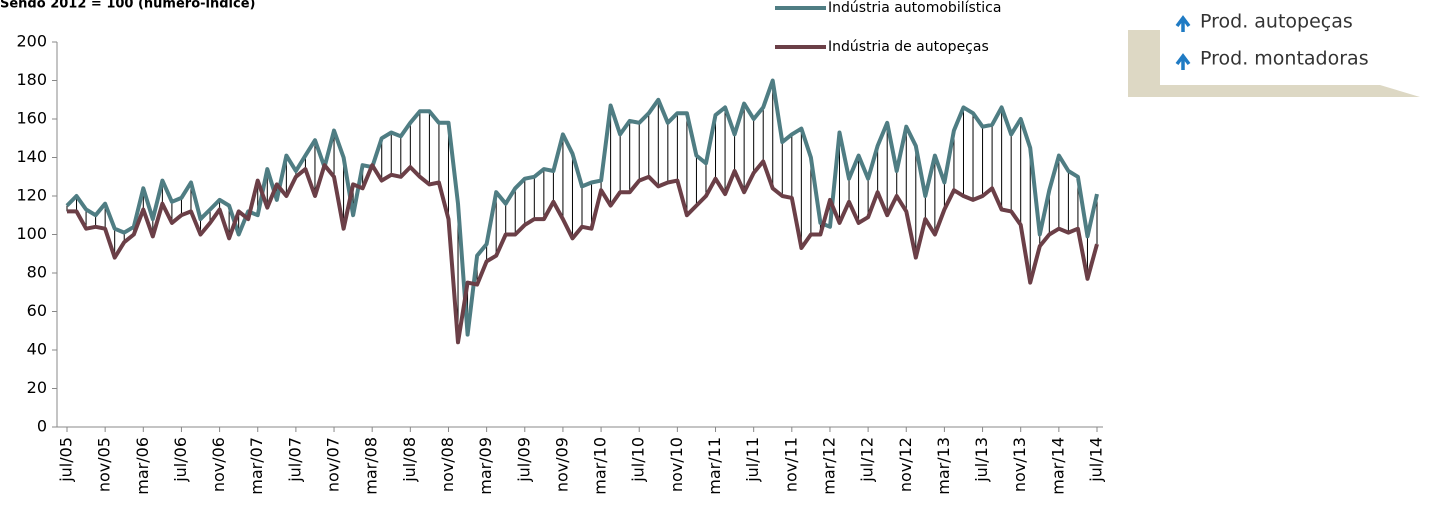 The image size is (1429, 514). Describe the element at coordinates (1057, 466) in the screenshot. I see `x-tick-label: mar/14` at that location.